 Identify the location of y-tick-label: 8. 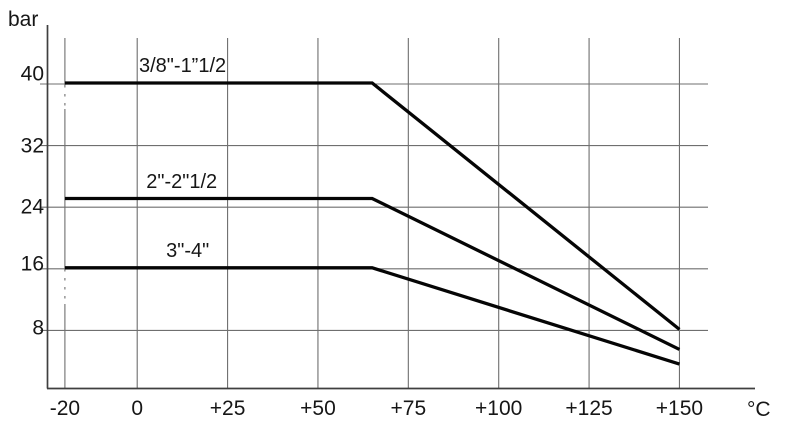
(38, 328).